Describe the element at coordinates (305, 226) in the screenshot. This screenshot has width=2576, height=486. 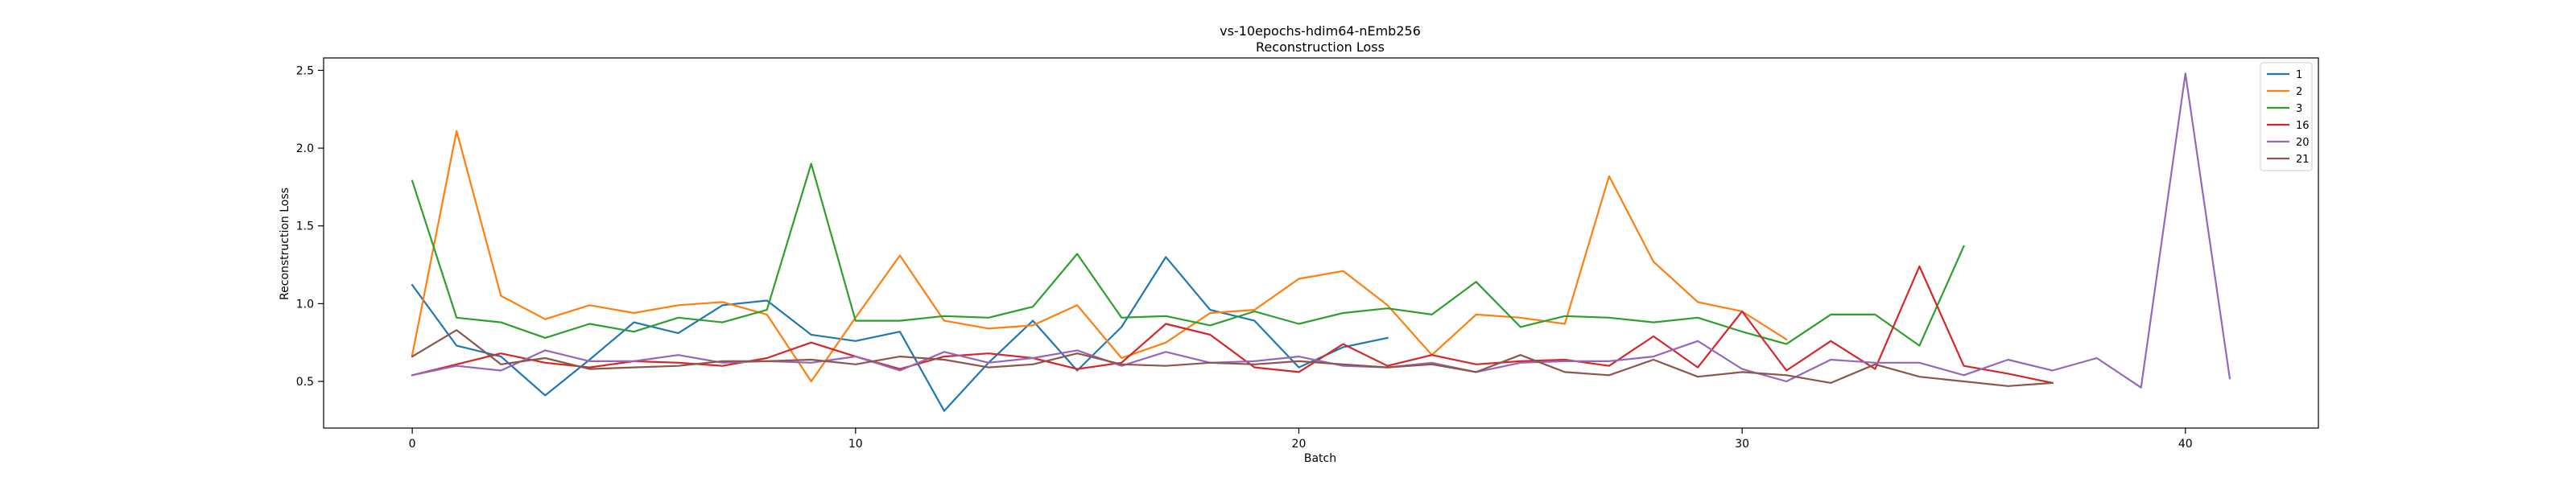
I see `y-tick-label: 1.5` at that location.